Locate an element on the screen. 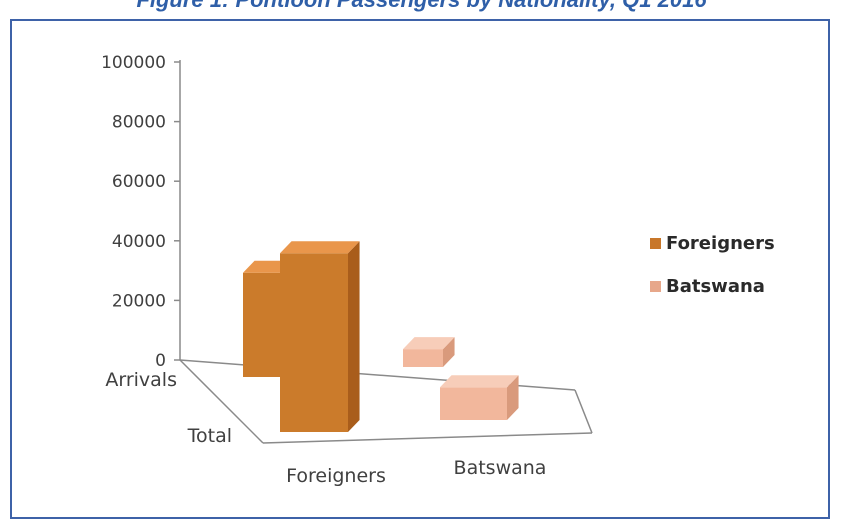  depth-label-total: Total is located at coordinates (209, 436).